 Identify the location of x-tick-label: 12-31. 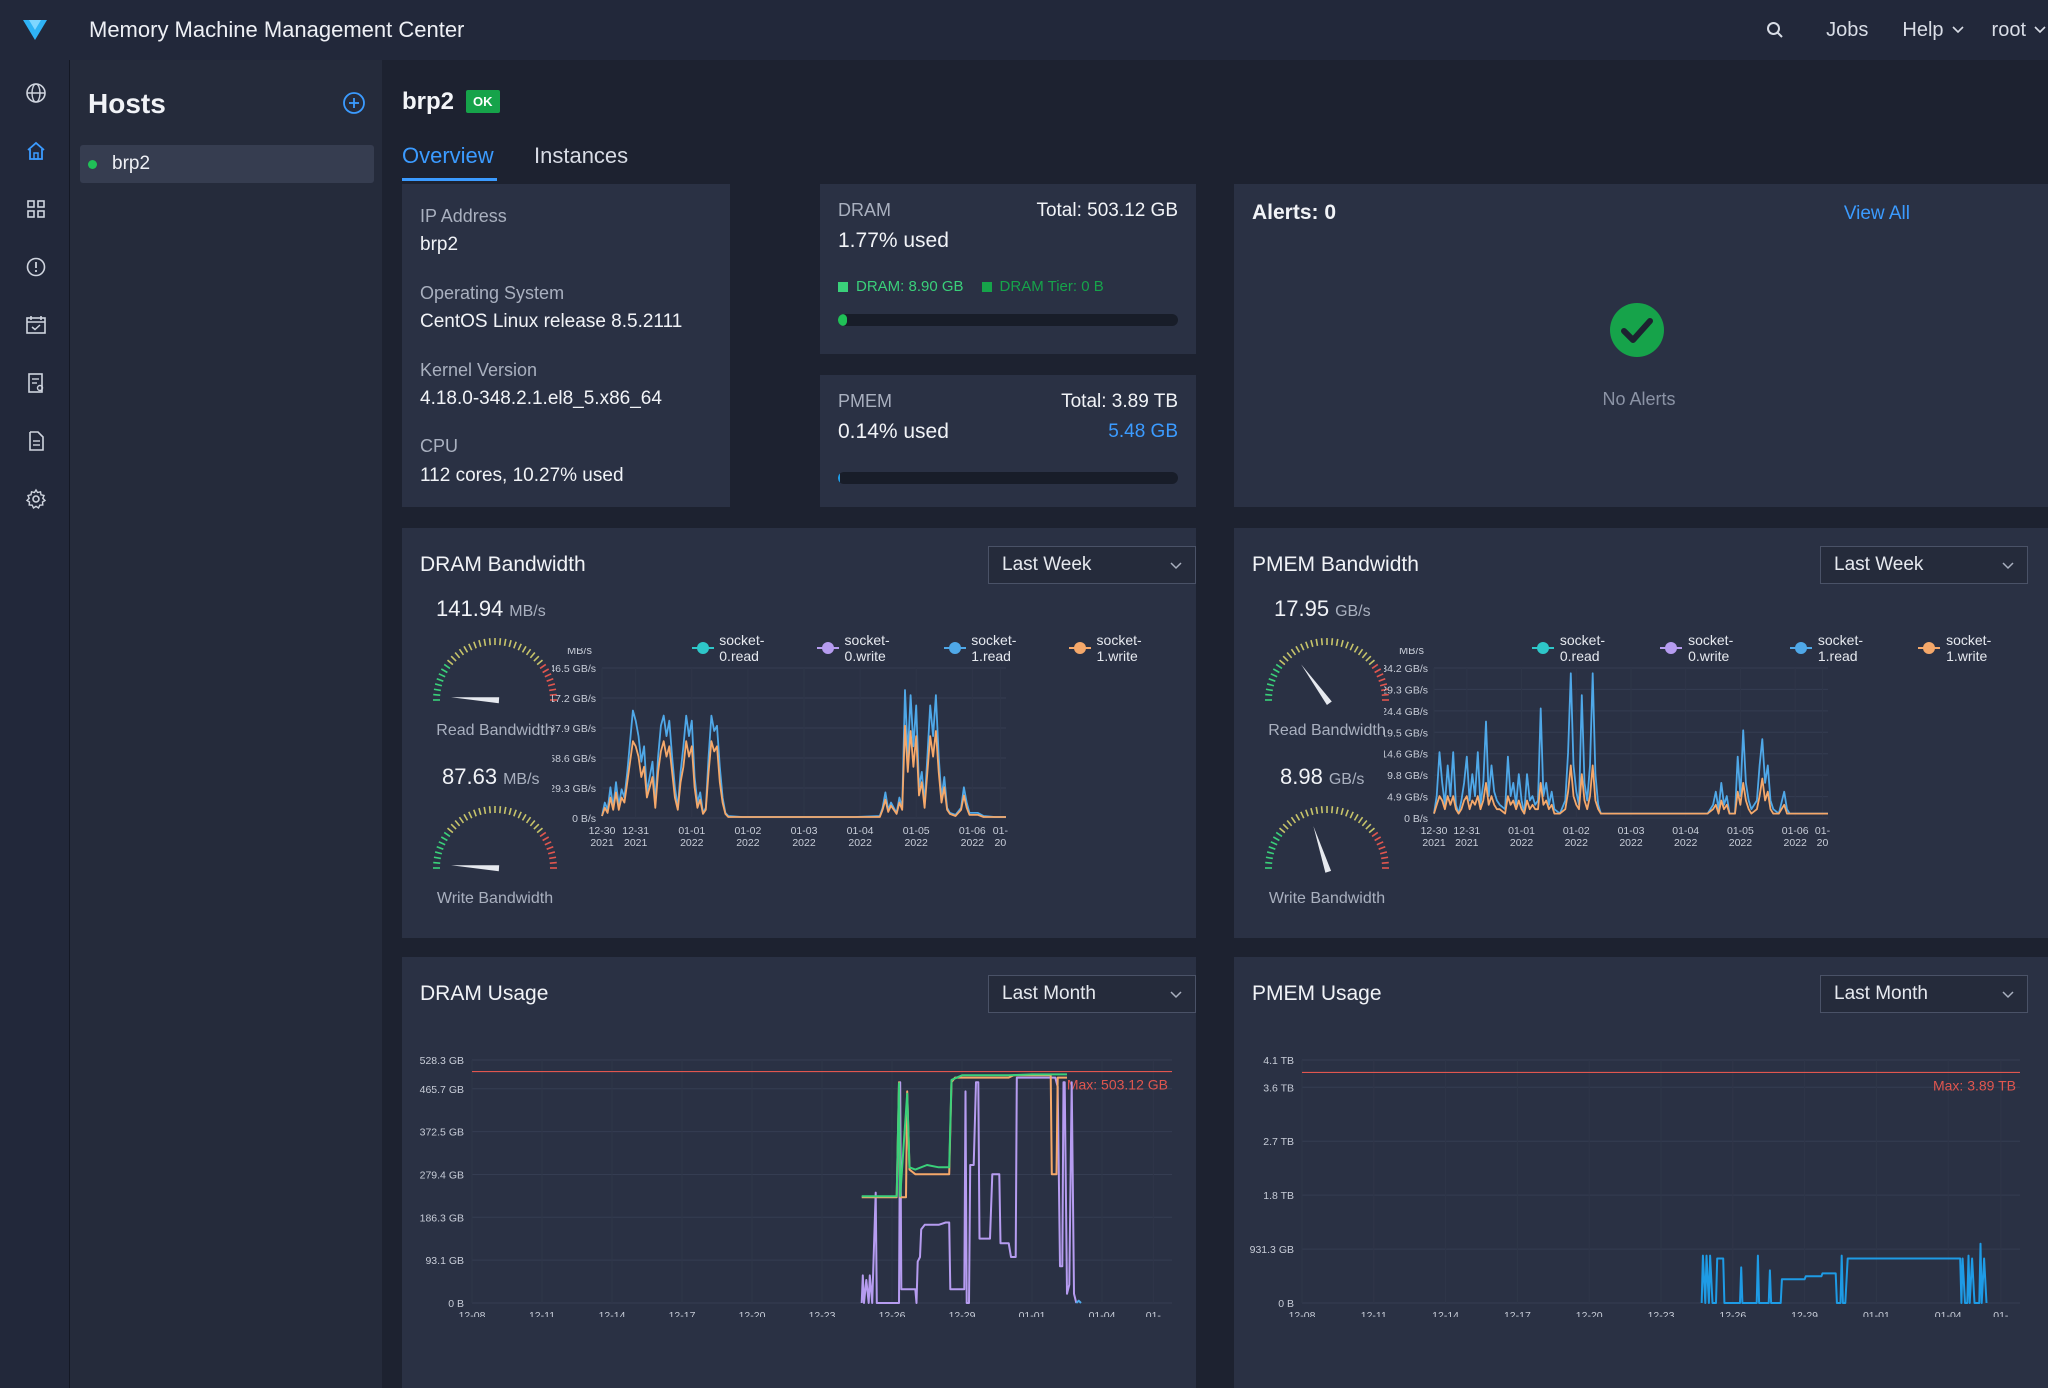
(635, 831).